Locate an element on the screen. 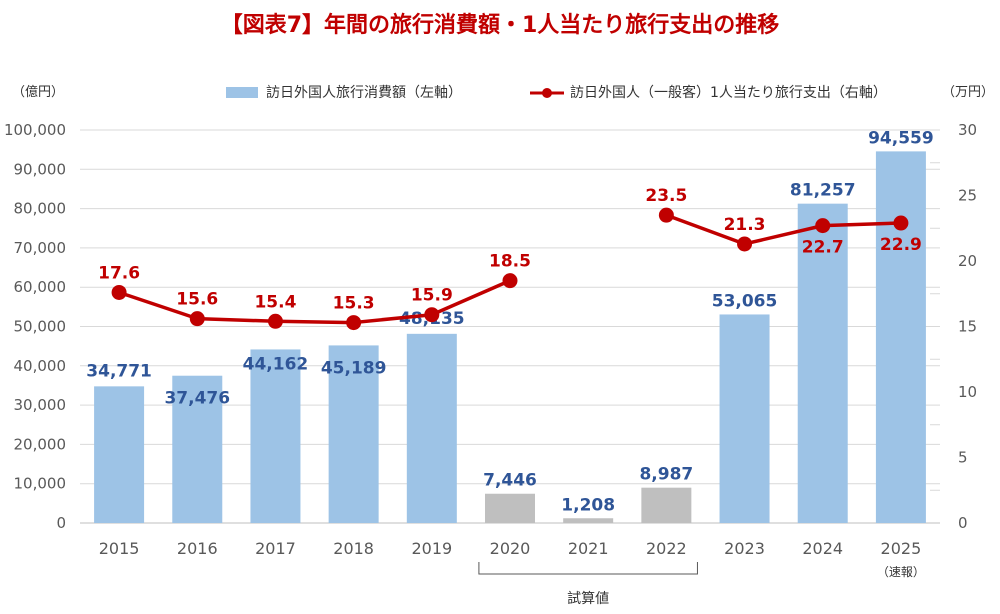 The width and height of the screenshot is (1000, 614). estimate-bracket: 試算値 is located at coordinates (588, 584).